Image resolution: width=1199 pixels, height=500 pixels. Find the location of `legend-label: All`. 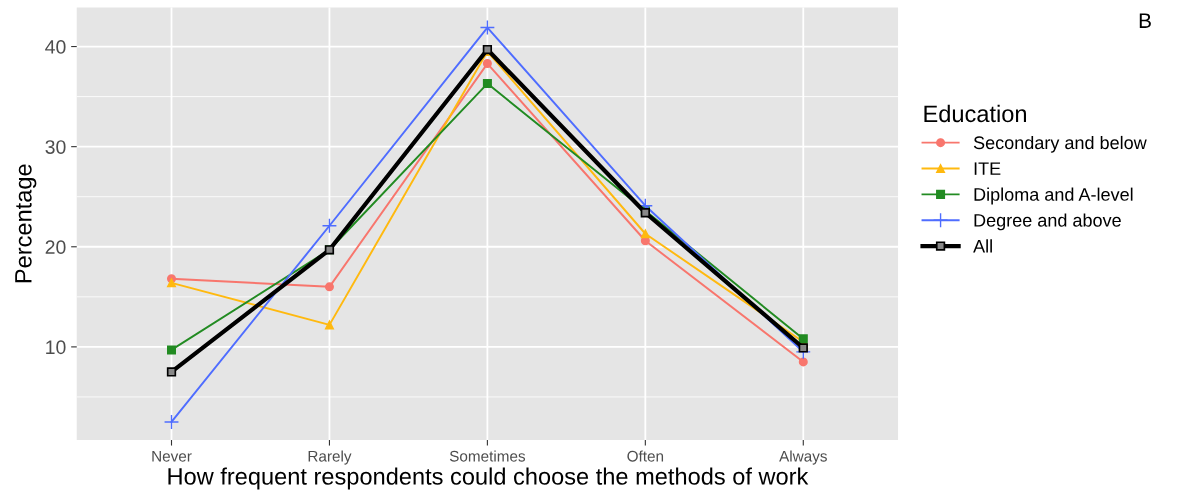

legend-label: All is located at coordinates (982, 246).